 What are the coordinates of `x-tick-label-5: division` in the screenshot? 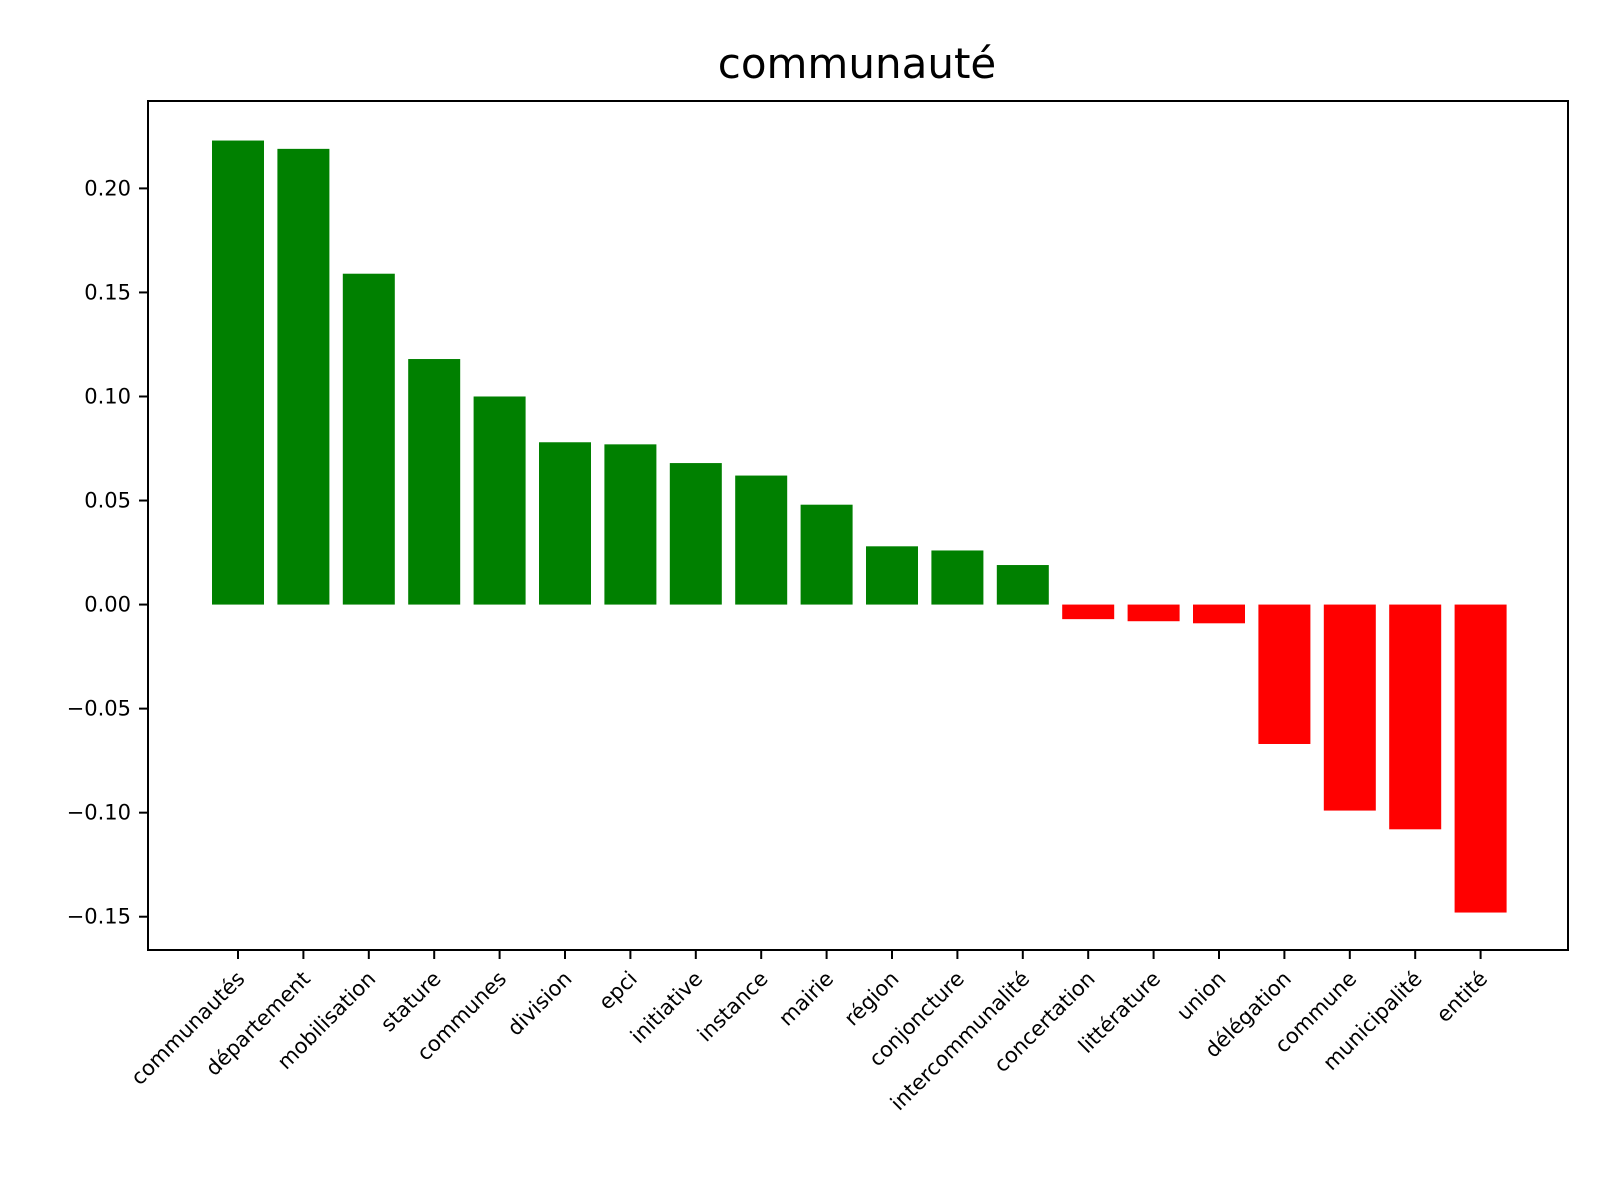 It's located at (540, 1004).